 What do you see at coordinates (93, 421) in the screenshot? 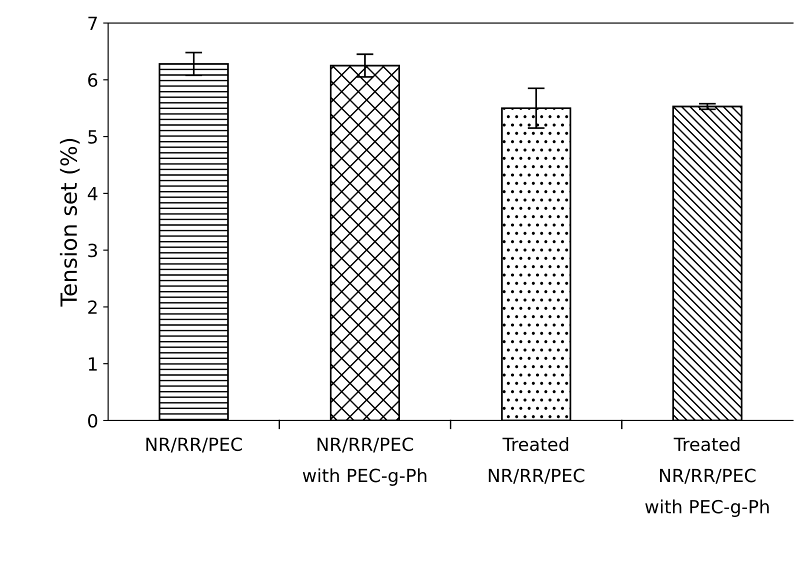
I see `y-tick-label: 0` at bounding box center [93, 421].